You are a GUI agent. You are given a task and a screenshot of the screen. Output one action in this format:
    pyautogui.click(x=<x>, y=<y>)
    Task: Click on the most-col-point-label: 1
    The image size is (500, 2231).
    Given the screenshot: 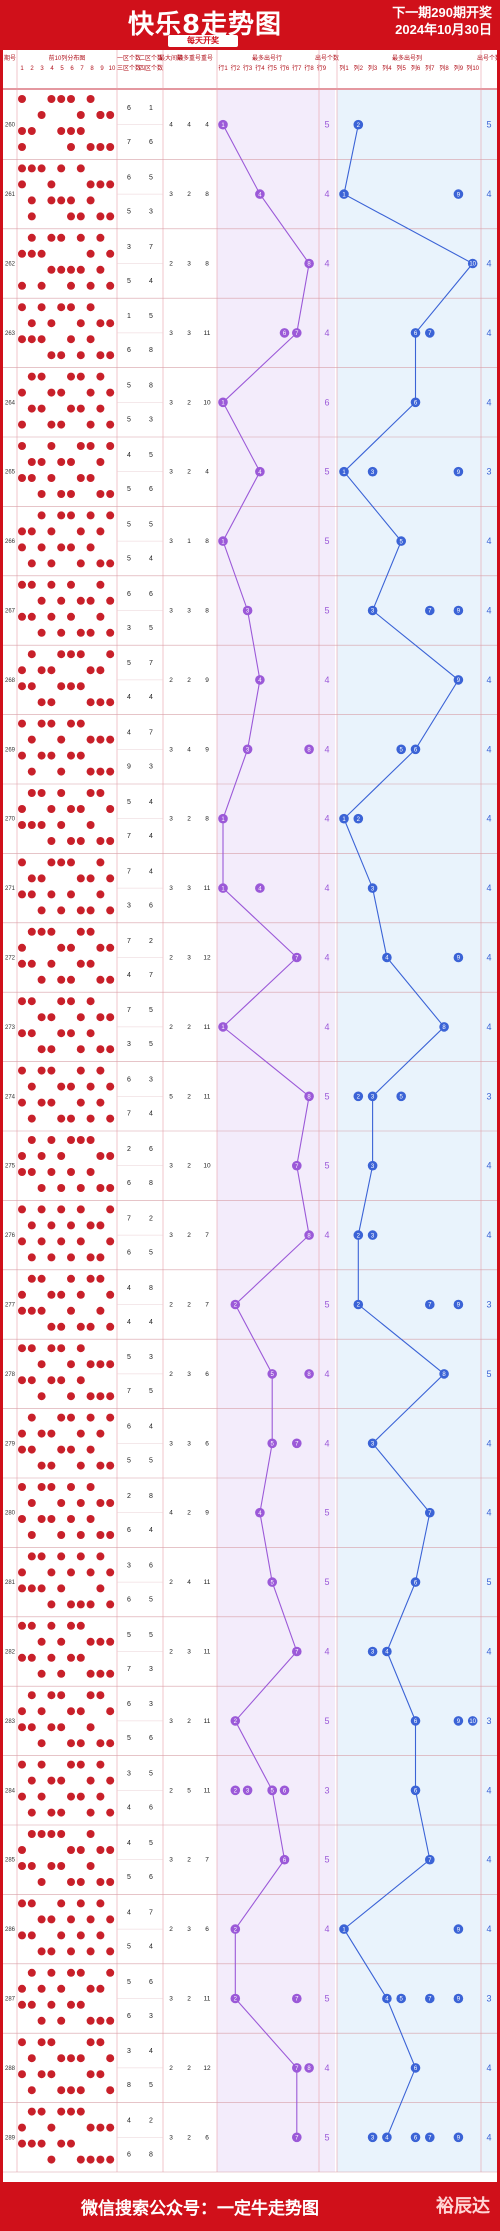 What is the action you would take?
    pyautogui.click(x=344, y=195)
    